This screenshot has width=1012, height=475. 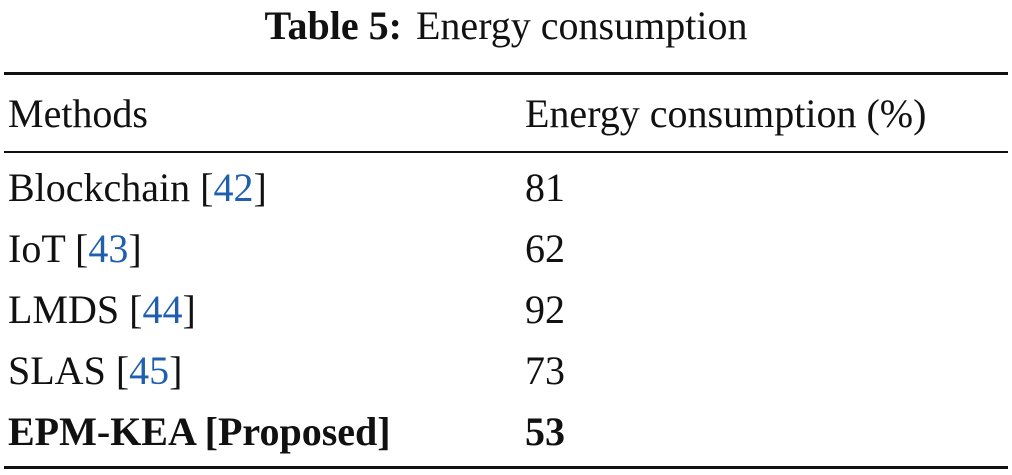 I want to click on citation: [42], so click(x=233, y=187).